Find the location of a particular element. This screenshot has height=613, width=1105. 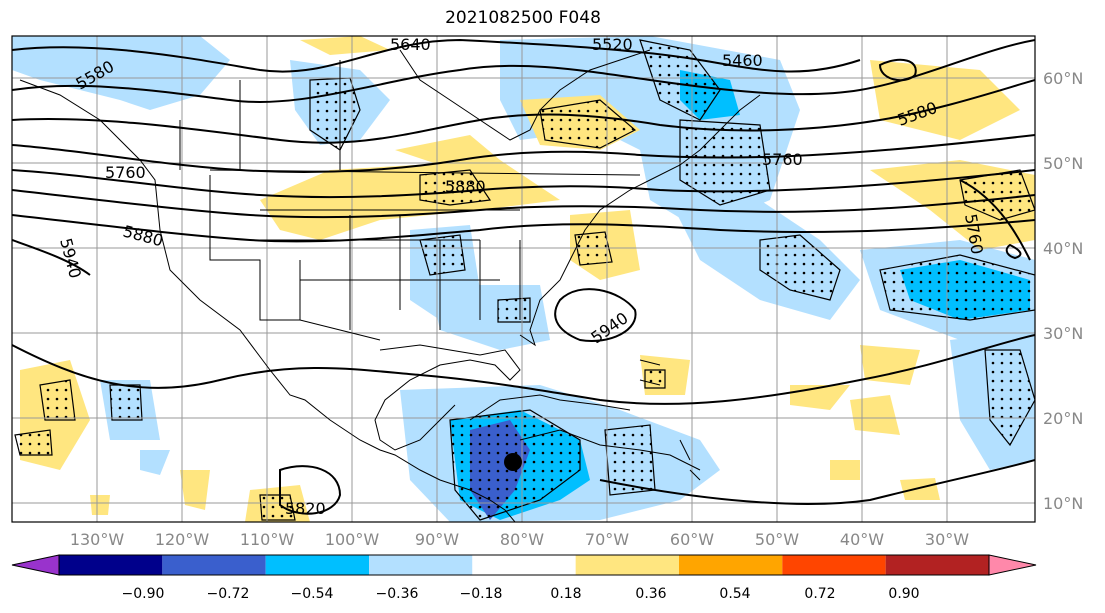

colorbar-label: 0.36 is located at coordinates (650, 594).